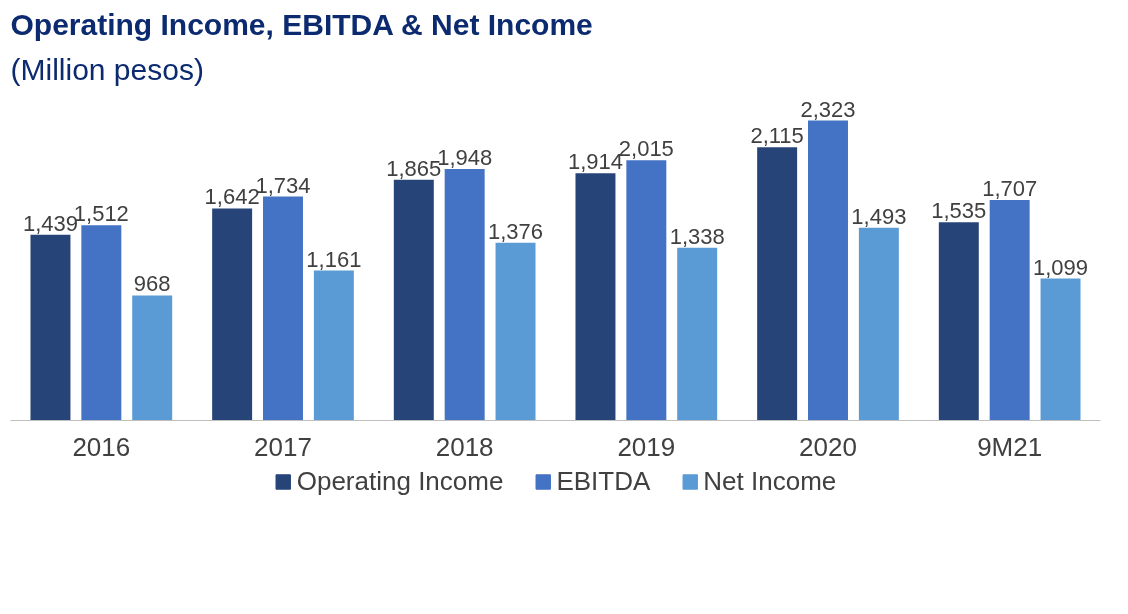 Image resolution: width=1128 pixels, height=614 pixels. I want to click on data-label: 1,161, so click(334, 259).